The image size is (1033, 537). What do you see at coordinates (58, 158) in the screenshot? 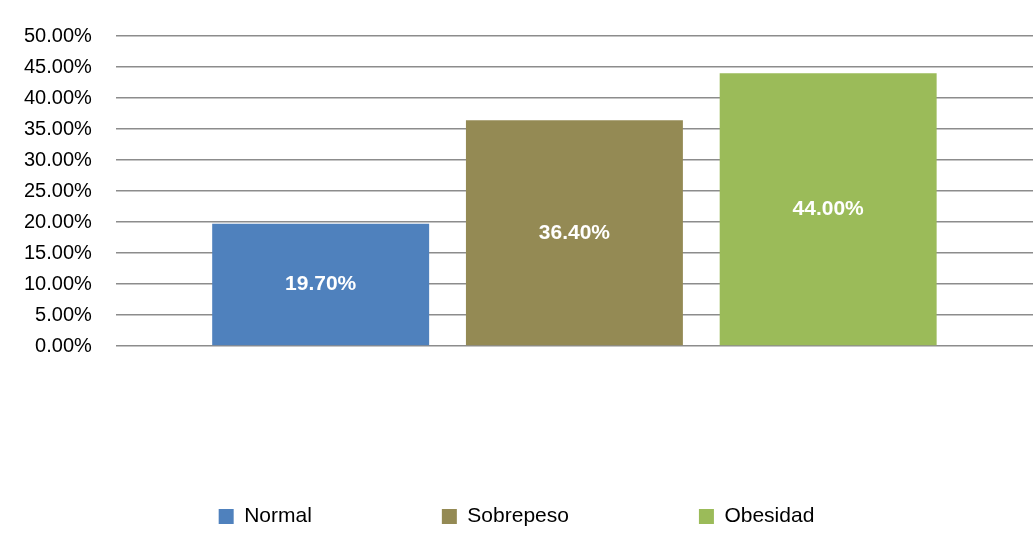
I see `y-tick-label: 30.00%` at bounding box center [58, 158].